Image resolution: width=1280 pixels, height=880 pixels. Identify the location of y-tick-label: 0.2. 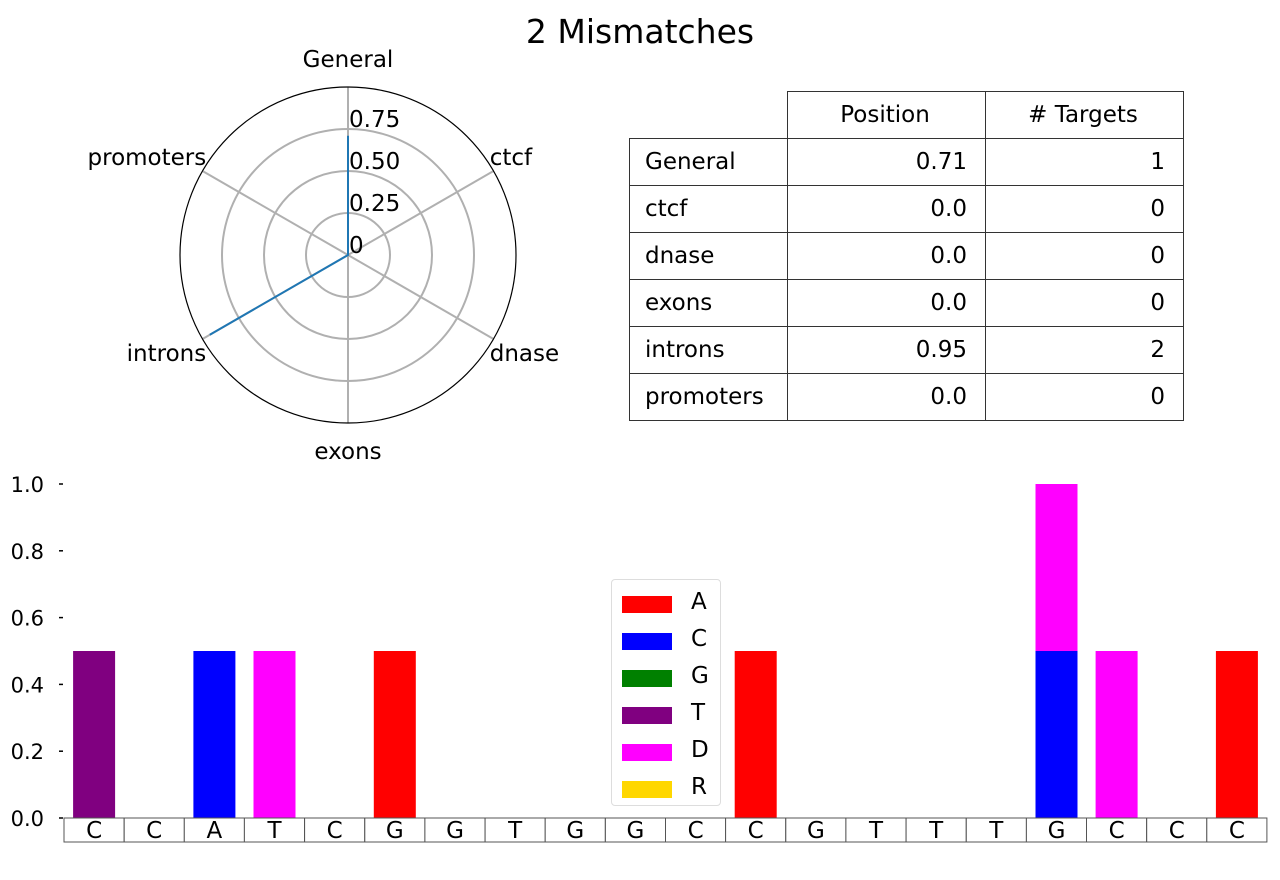
(27, 752).